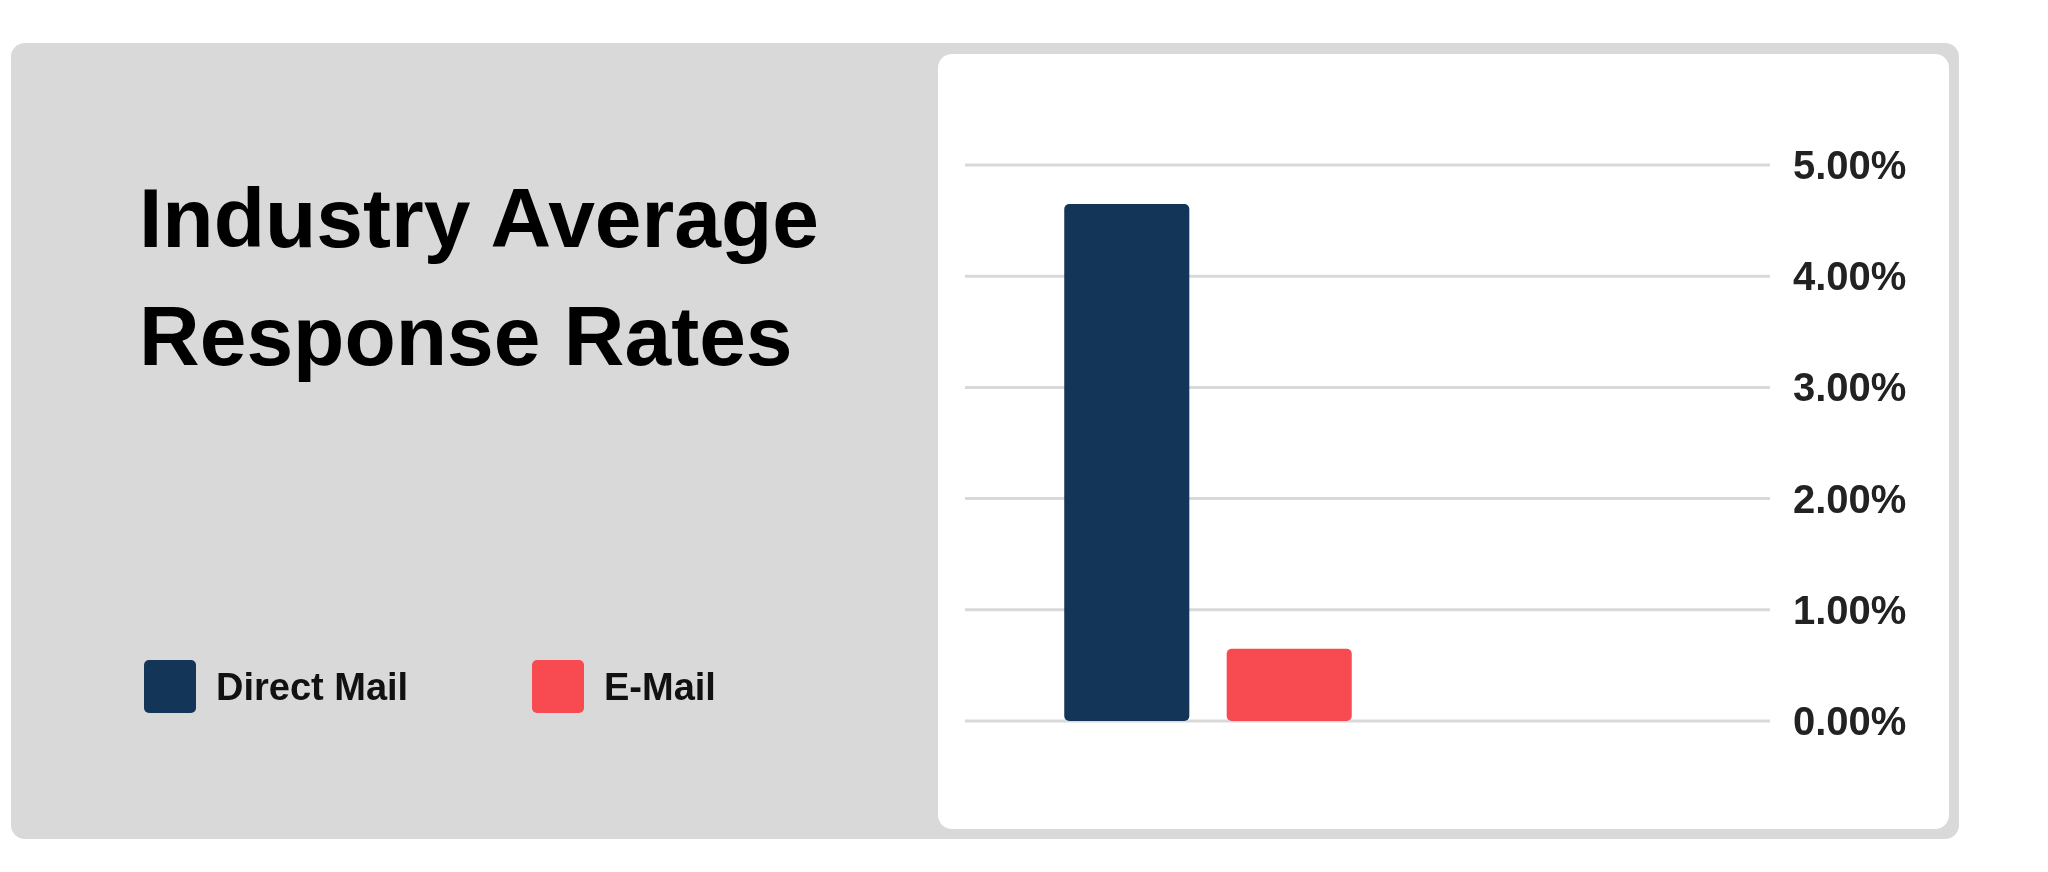 Image resolution: width=2048 pixels, height=872 pixels. I want to click on y-tick-label: 3.00%, so click(1850, 387).